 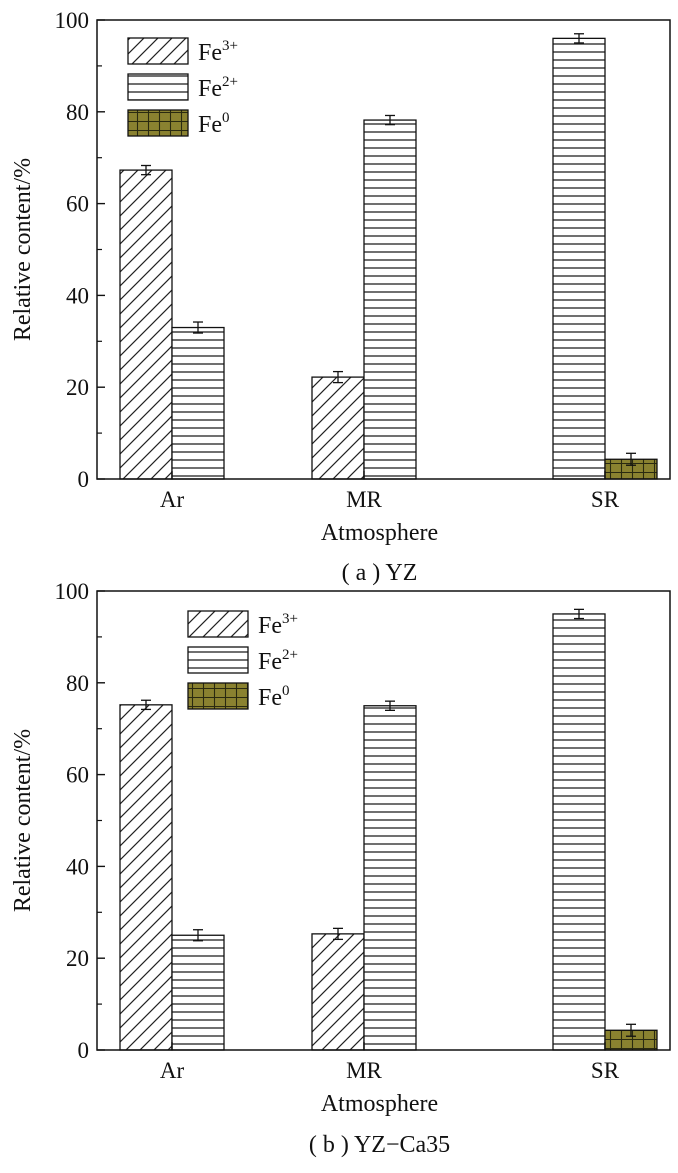 I want to click on panel-caption: ( a ) YZ, so click(x=380, y=573).